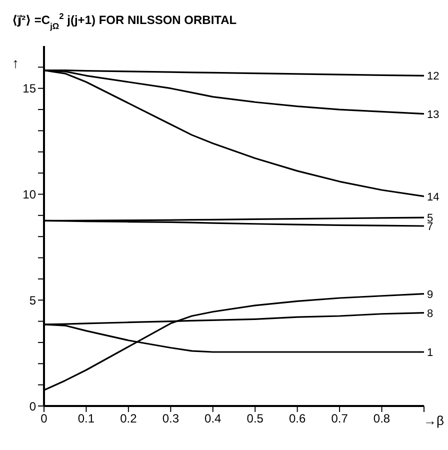 Image resolution: width=448 pixels, height=450 pixels. Describe the element at coordinates (129, 419) in the screenshot. I see `x-tick-label: 0.2` at that location.